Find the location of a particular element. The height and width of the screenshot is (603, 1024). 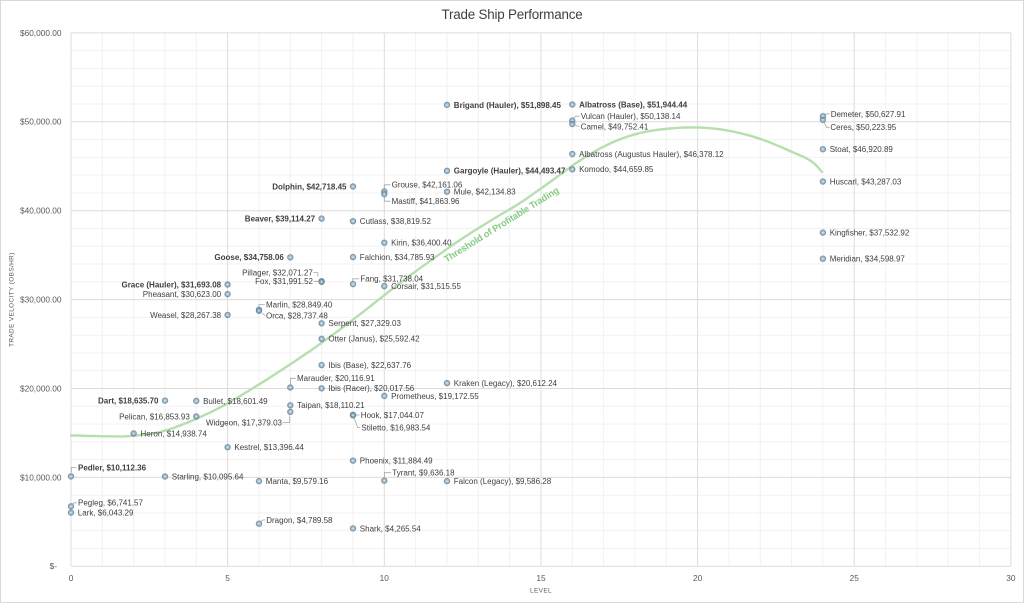

svg-text: Starling, $10,095.64 is located at coordinates (208, 476).